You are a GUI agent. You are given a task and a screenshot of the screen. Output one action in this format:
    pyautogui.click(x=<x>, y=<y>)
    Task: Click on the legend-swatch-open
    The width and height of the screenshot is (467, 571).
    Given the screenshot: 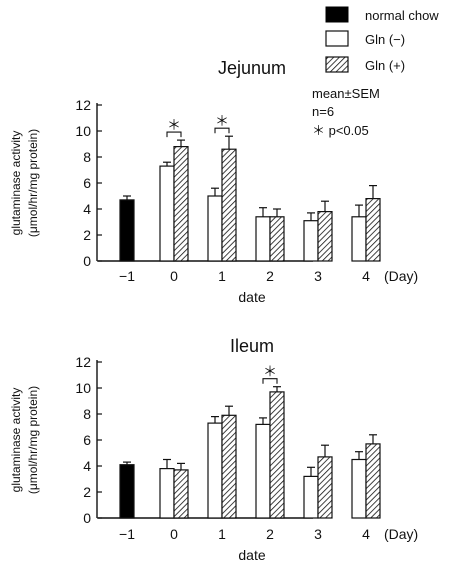 What is the action you would take?
    pyautogui.click(x=337, y=38)
    